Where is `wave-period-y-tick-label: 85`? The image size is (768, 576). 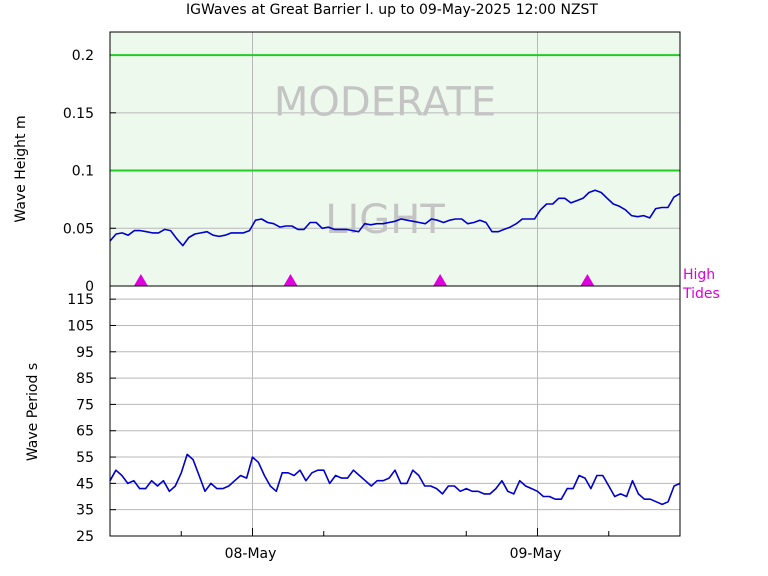 wave-period-y-tick-label: 85 is located at coordinates (85, 379).